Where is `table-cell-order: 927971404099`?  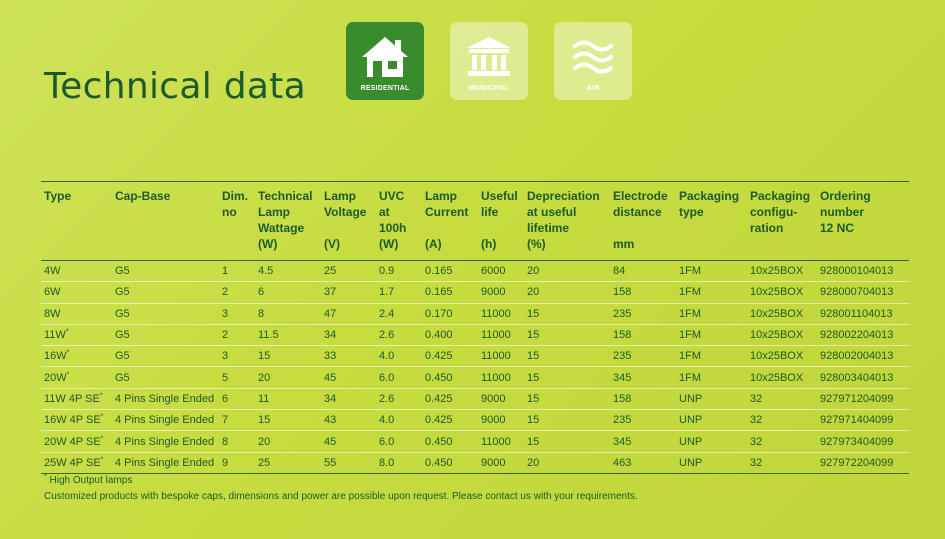 table-cell-order: 927971404099 is located at coordinates (863, 420).